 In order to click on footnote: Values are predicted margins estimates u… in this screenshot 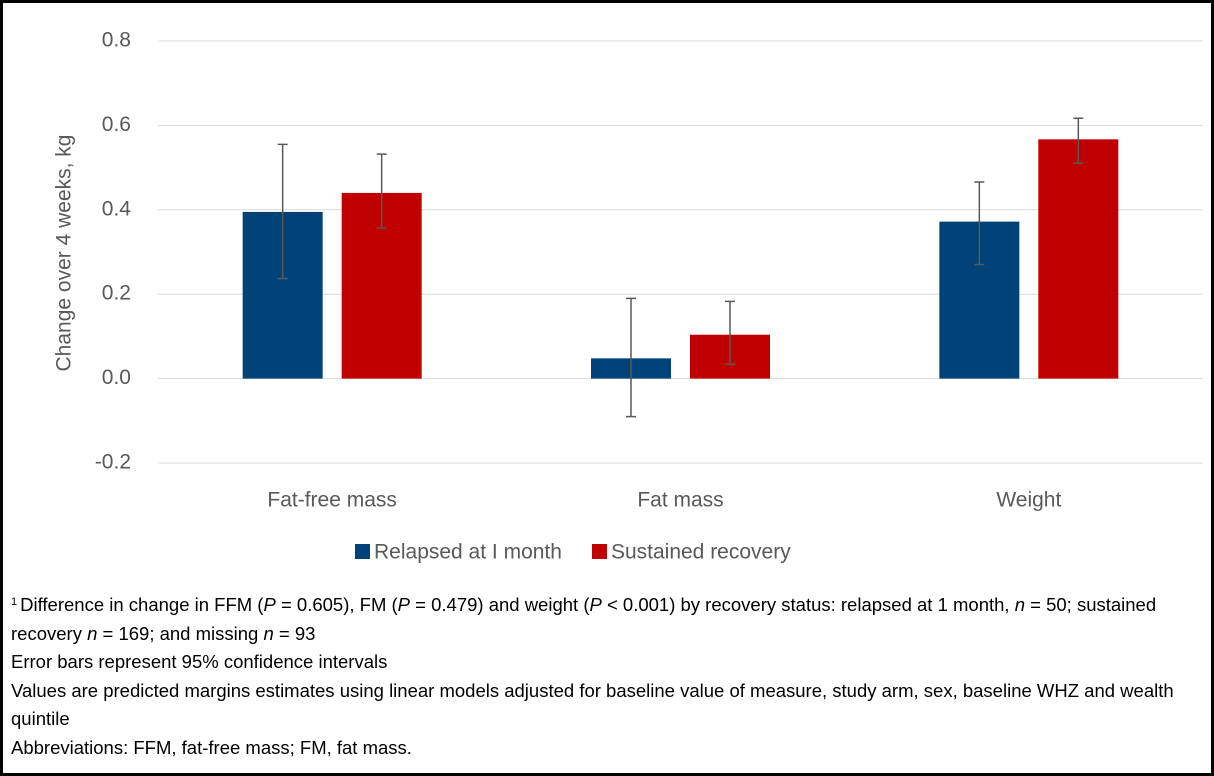, I will do `click(609, 705)`.